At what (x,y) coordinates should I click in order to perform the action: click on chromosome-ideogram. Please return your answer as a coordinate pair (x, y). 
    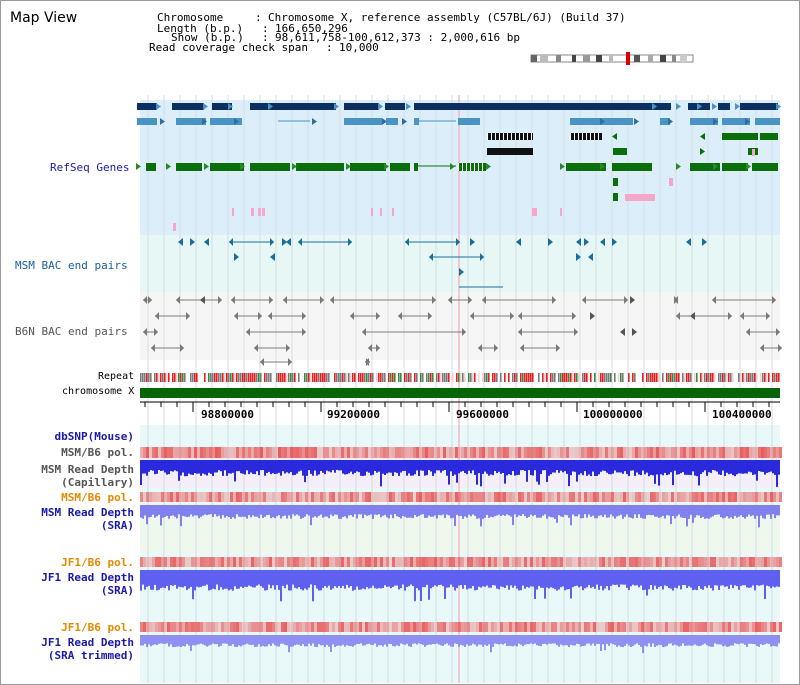
    Looking at the image, I should click on (612, 58).